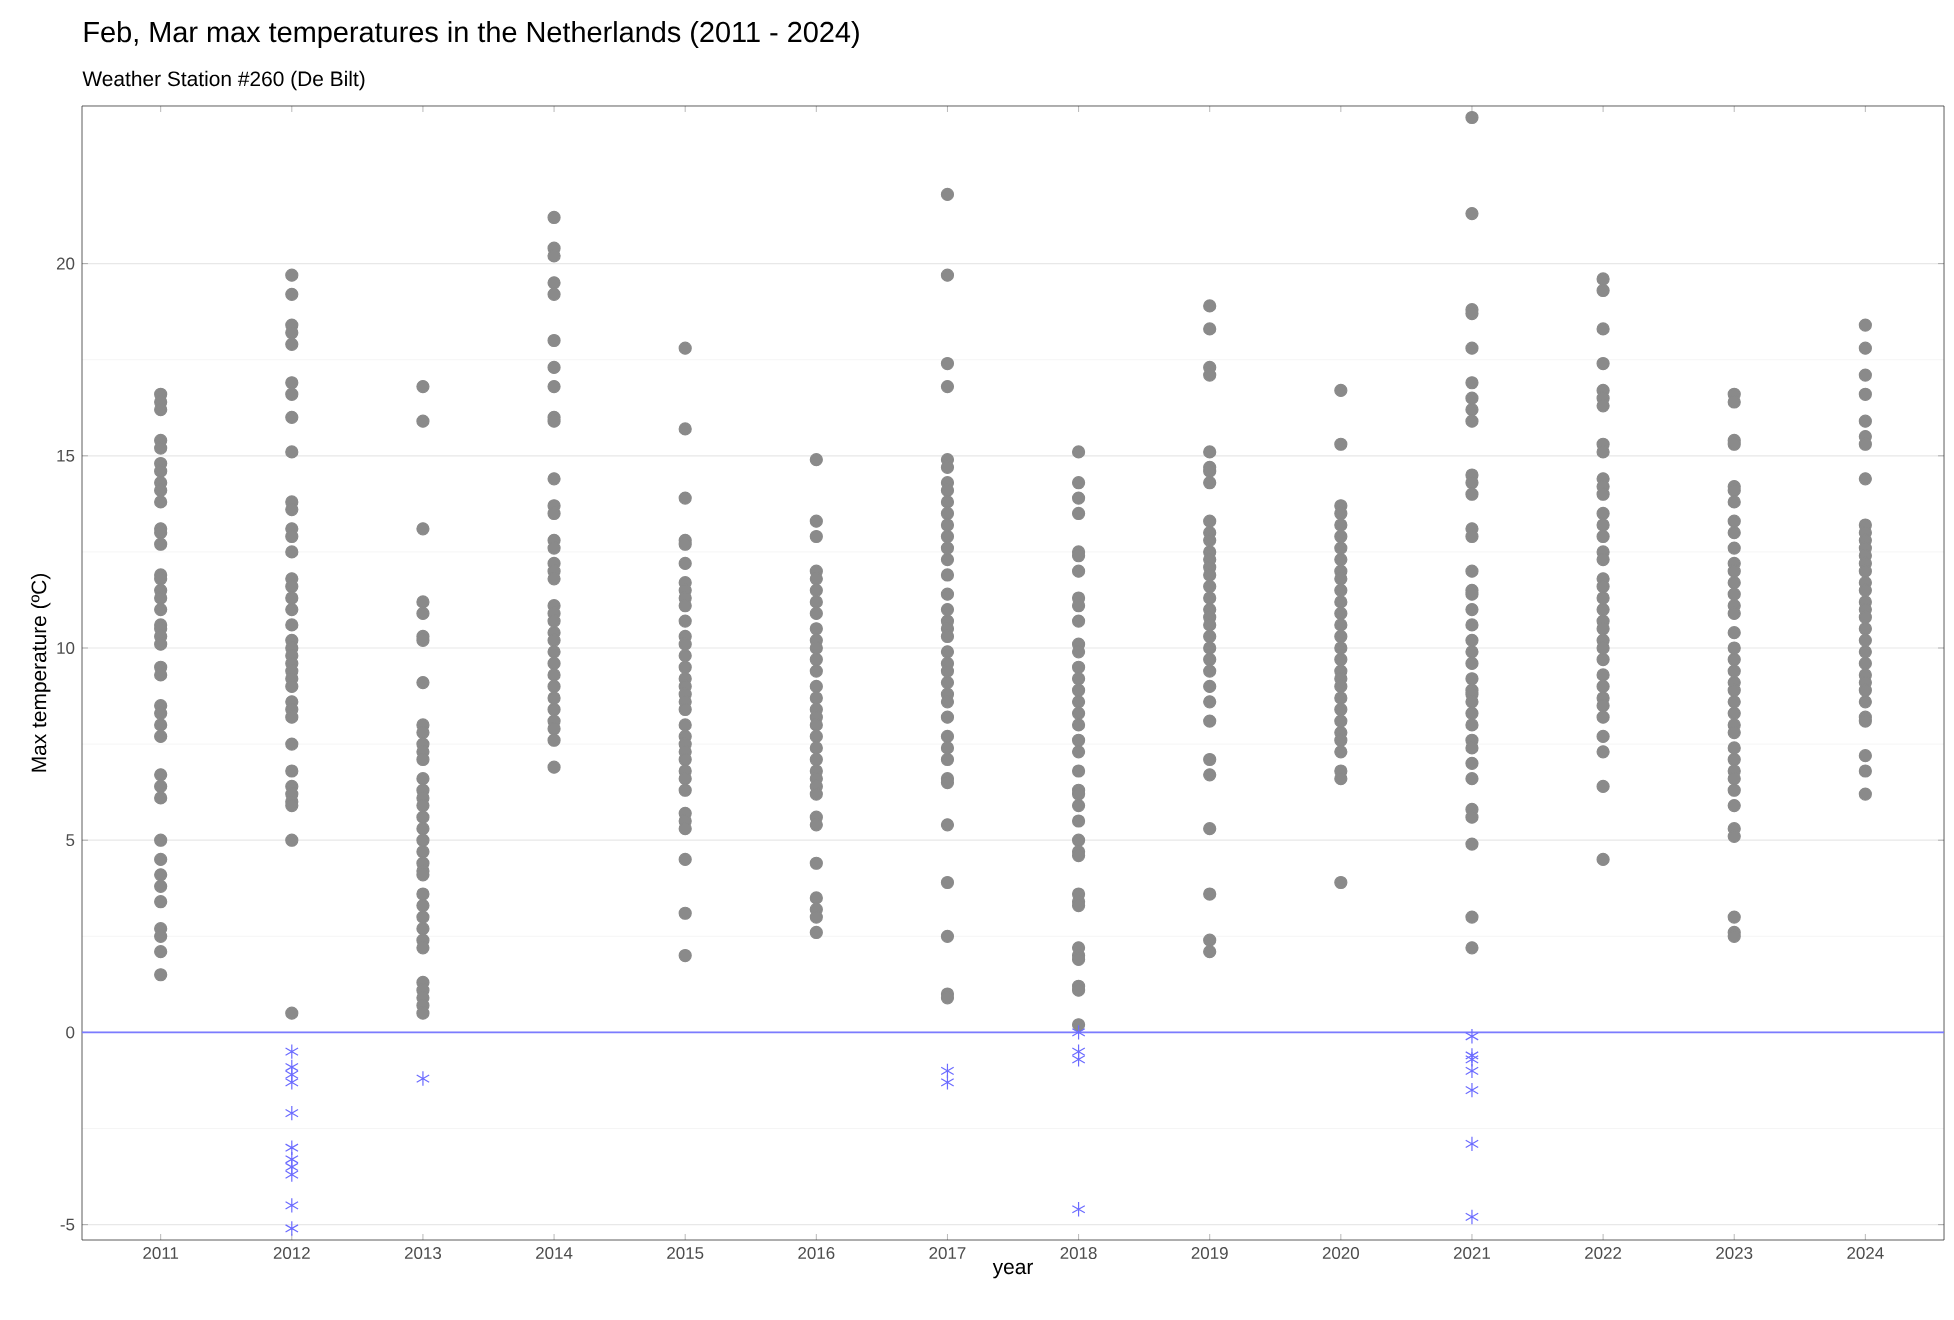  What do you see at coordinates (947, 1253) in the screenshot?
I see `x-tick-label: 2017` at bounding box center [947, 1253].